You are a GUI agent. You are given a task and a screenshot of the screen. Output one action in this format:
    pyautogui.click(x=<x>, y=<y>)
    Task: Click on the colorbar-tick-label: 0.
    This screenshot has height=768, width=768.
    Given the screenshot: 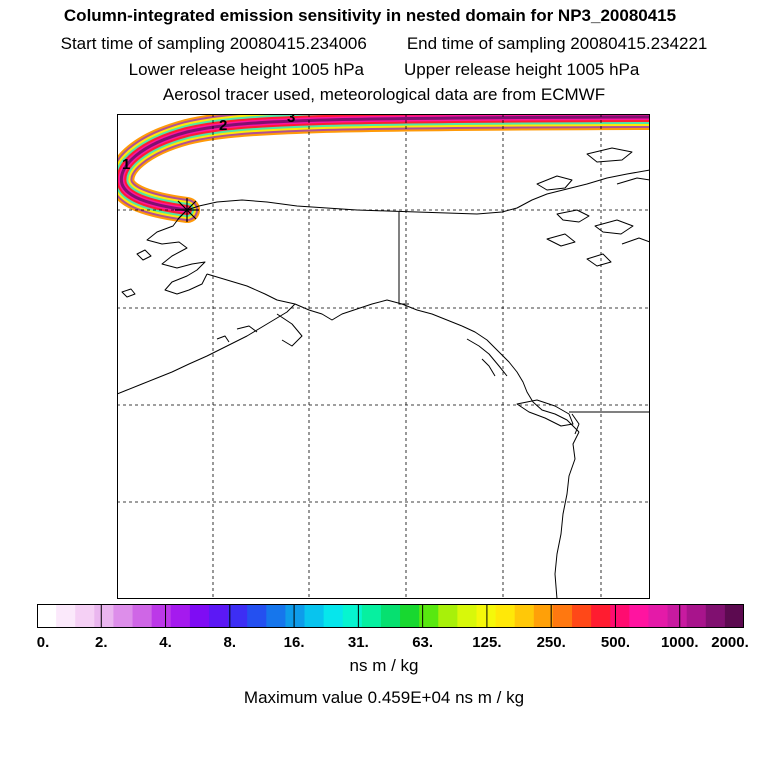 What is the action you would take?
    pyautogui.click(x=43, y=642)
    